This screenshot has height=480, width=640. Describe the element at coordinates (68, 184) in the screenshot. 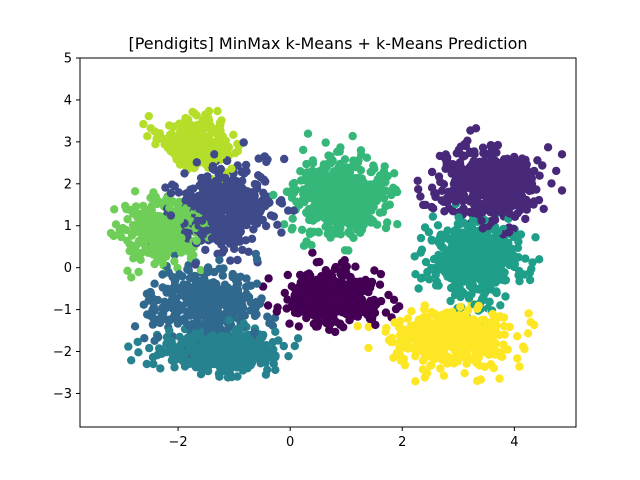

I see `y-tick-label: 2` at that location.